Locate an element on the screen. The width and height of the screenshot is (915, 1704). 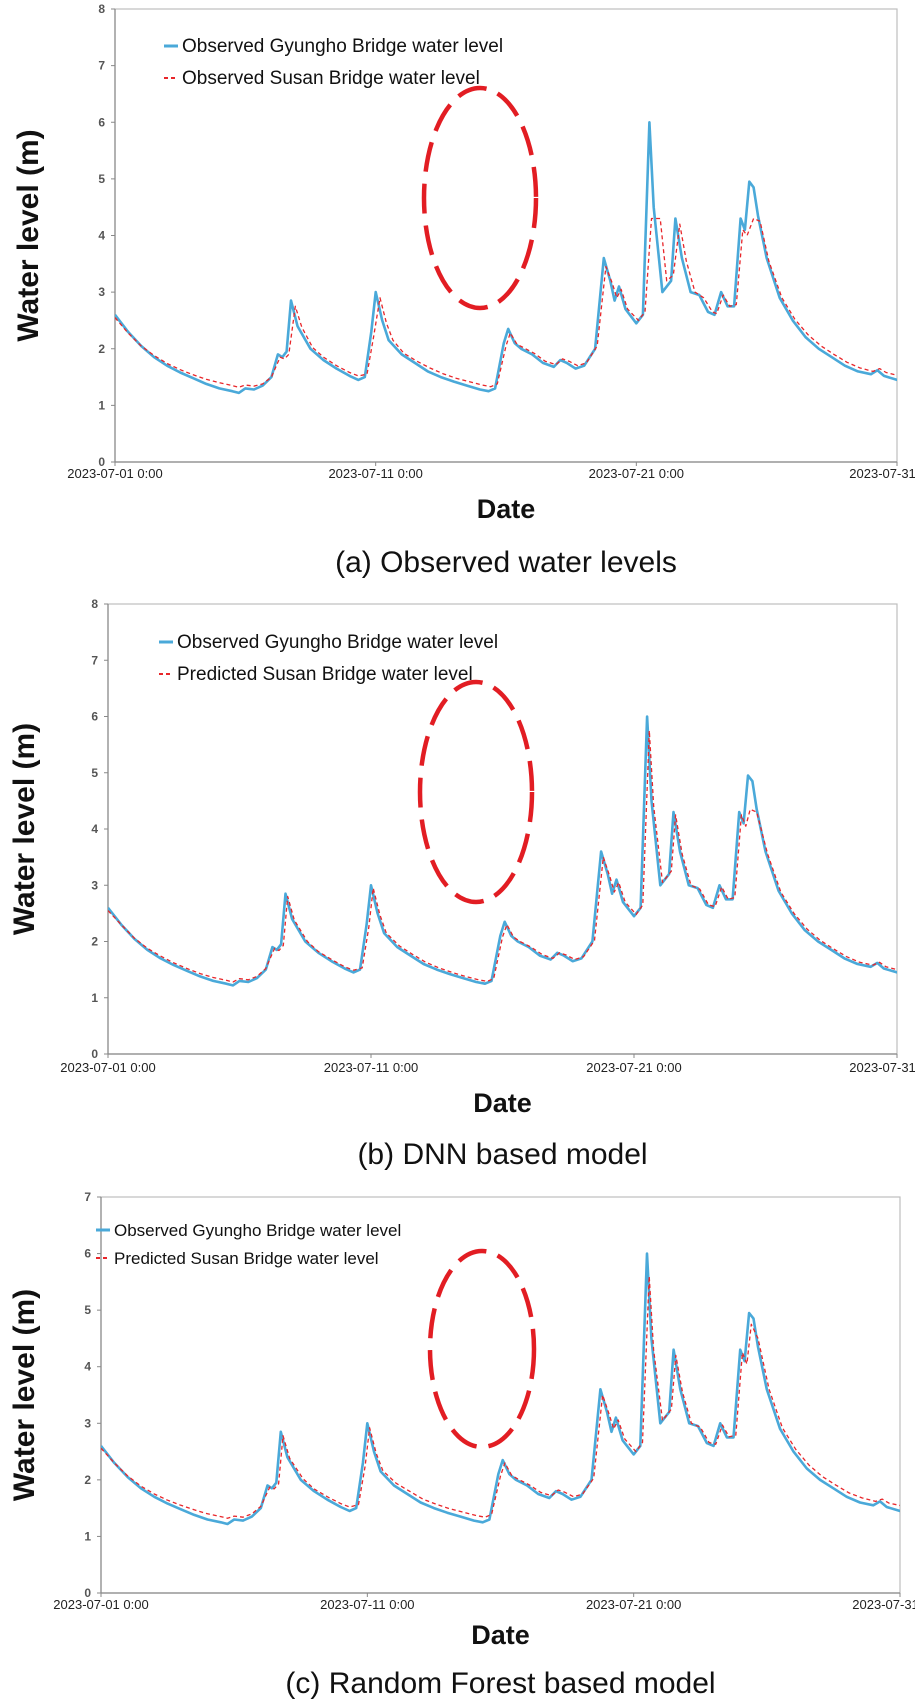
observed-gyungho-line is located at coordinates (506, 258).